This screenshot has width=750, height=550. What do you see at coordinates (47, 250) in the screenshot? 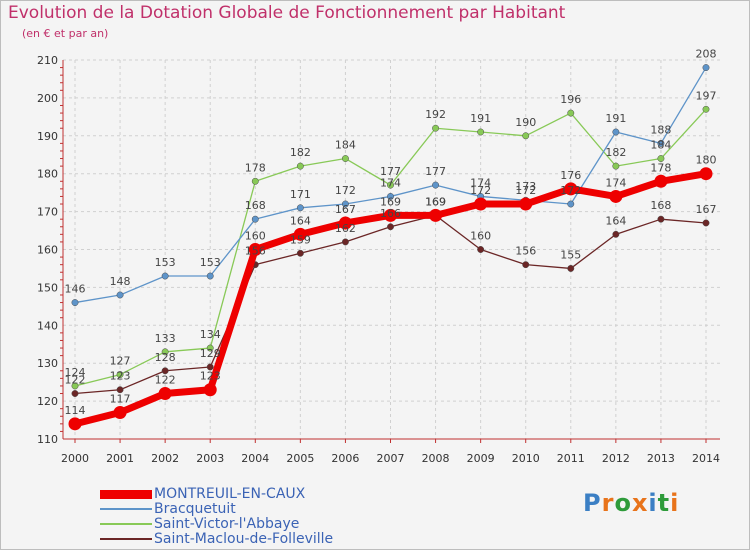
I see `y-tick-label: 160` at bounding box center [47, 250].